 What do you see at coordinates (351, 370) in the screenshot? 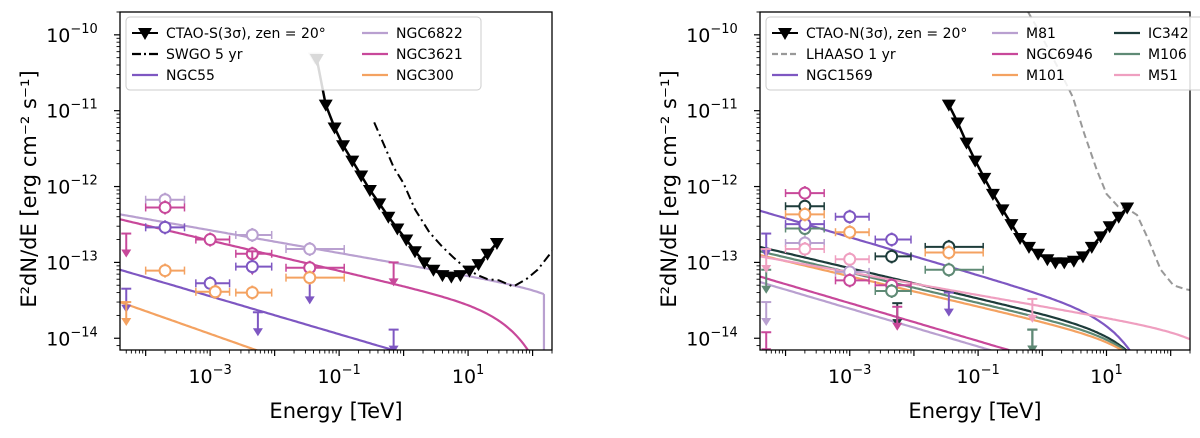
I see `x-tick-exponent: −1` at bounding box center [351, 370].